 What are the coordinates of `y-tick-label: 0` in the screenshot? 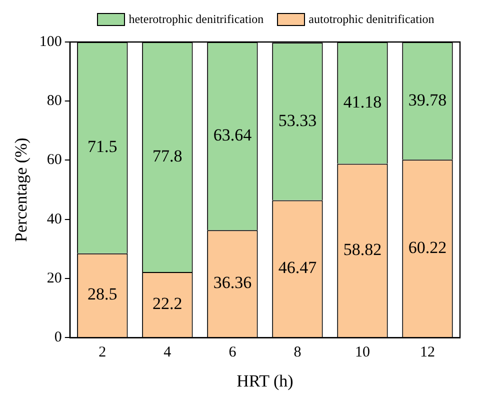 It's located at (58, 338).